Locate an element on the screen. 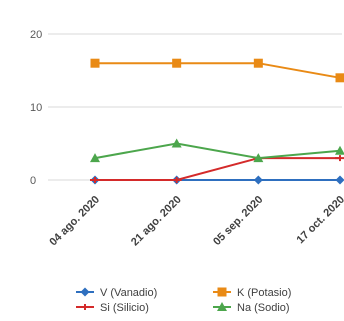  x-tick-label-1: 21 ago. 2020 is located at coordinates (156, 221).